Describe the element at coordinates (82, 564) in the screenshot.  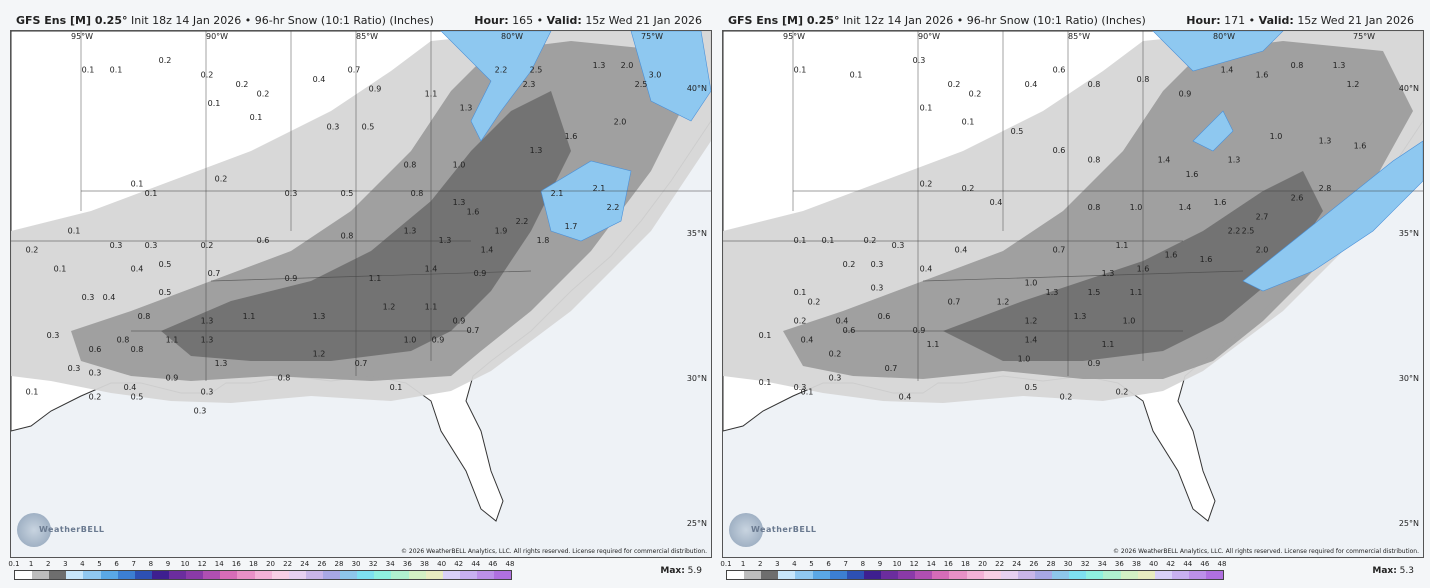
I see `legend-tick: 4` at that location.